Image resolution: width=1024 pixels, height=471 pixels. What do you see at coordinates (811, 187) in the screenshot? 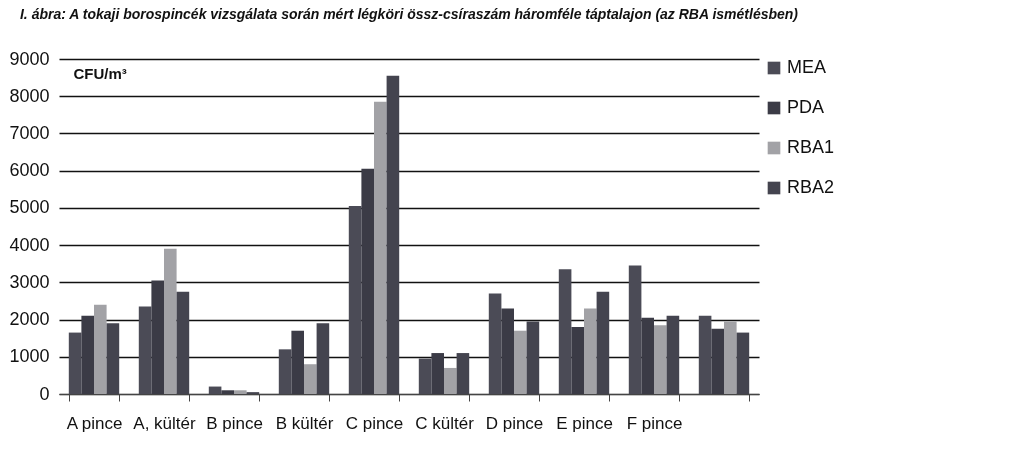
I see `legend-label: RBA2` at bounding box center [811, 187].